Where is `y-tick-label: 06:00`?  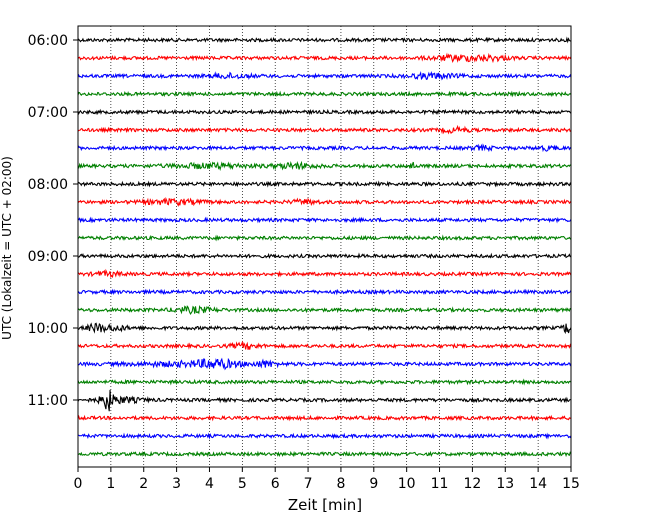 y-tick-label: 06:00 is located at coordinates (48, 41).